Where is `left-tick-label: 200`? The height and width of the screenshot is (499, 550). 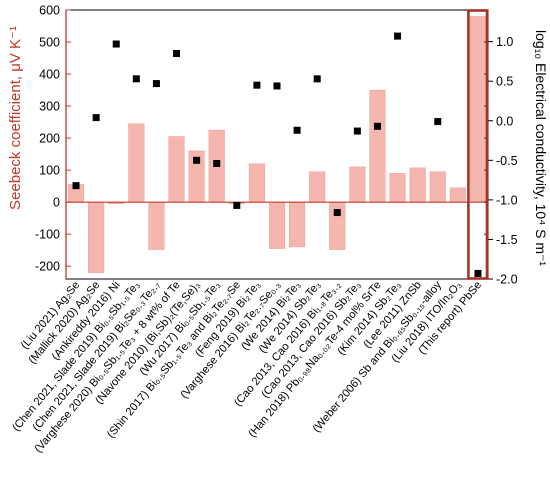 left-tick-label: 200 is located at coordinates (49, 139).